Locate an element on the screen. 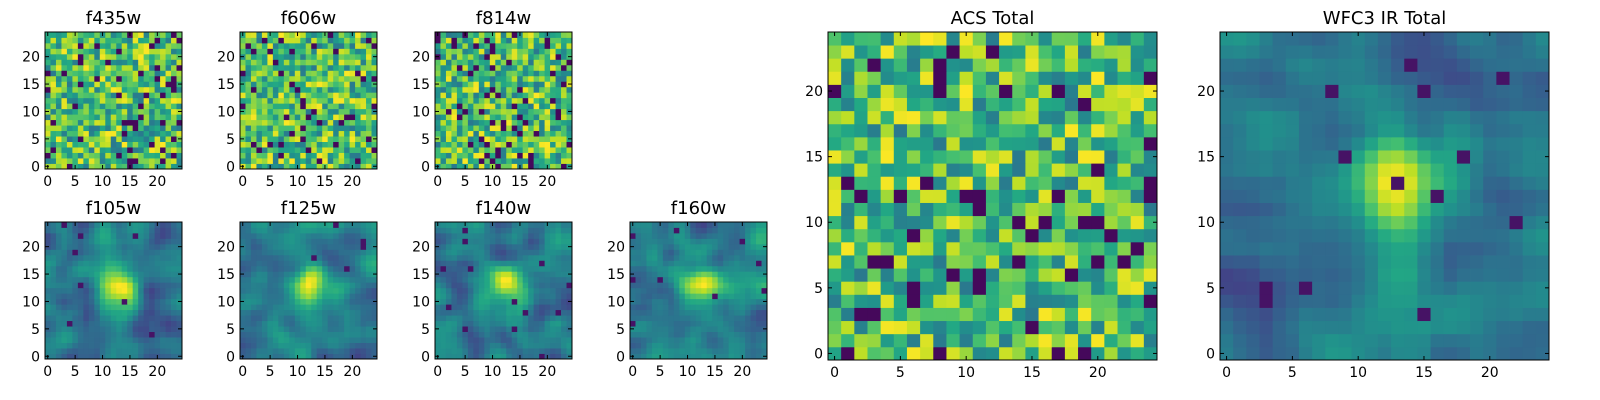 The image size is (1600, 400). axes-frame is located at coordinates (113, 100).